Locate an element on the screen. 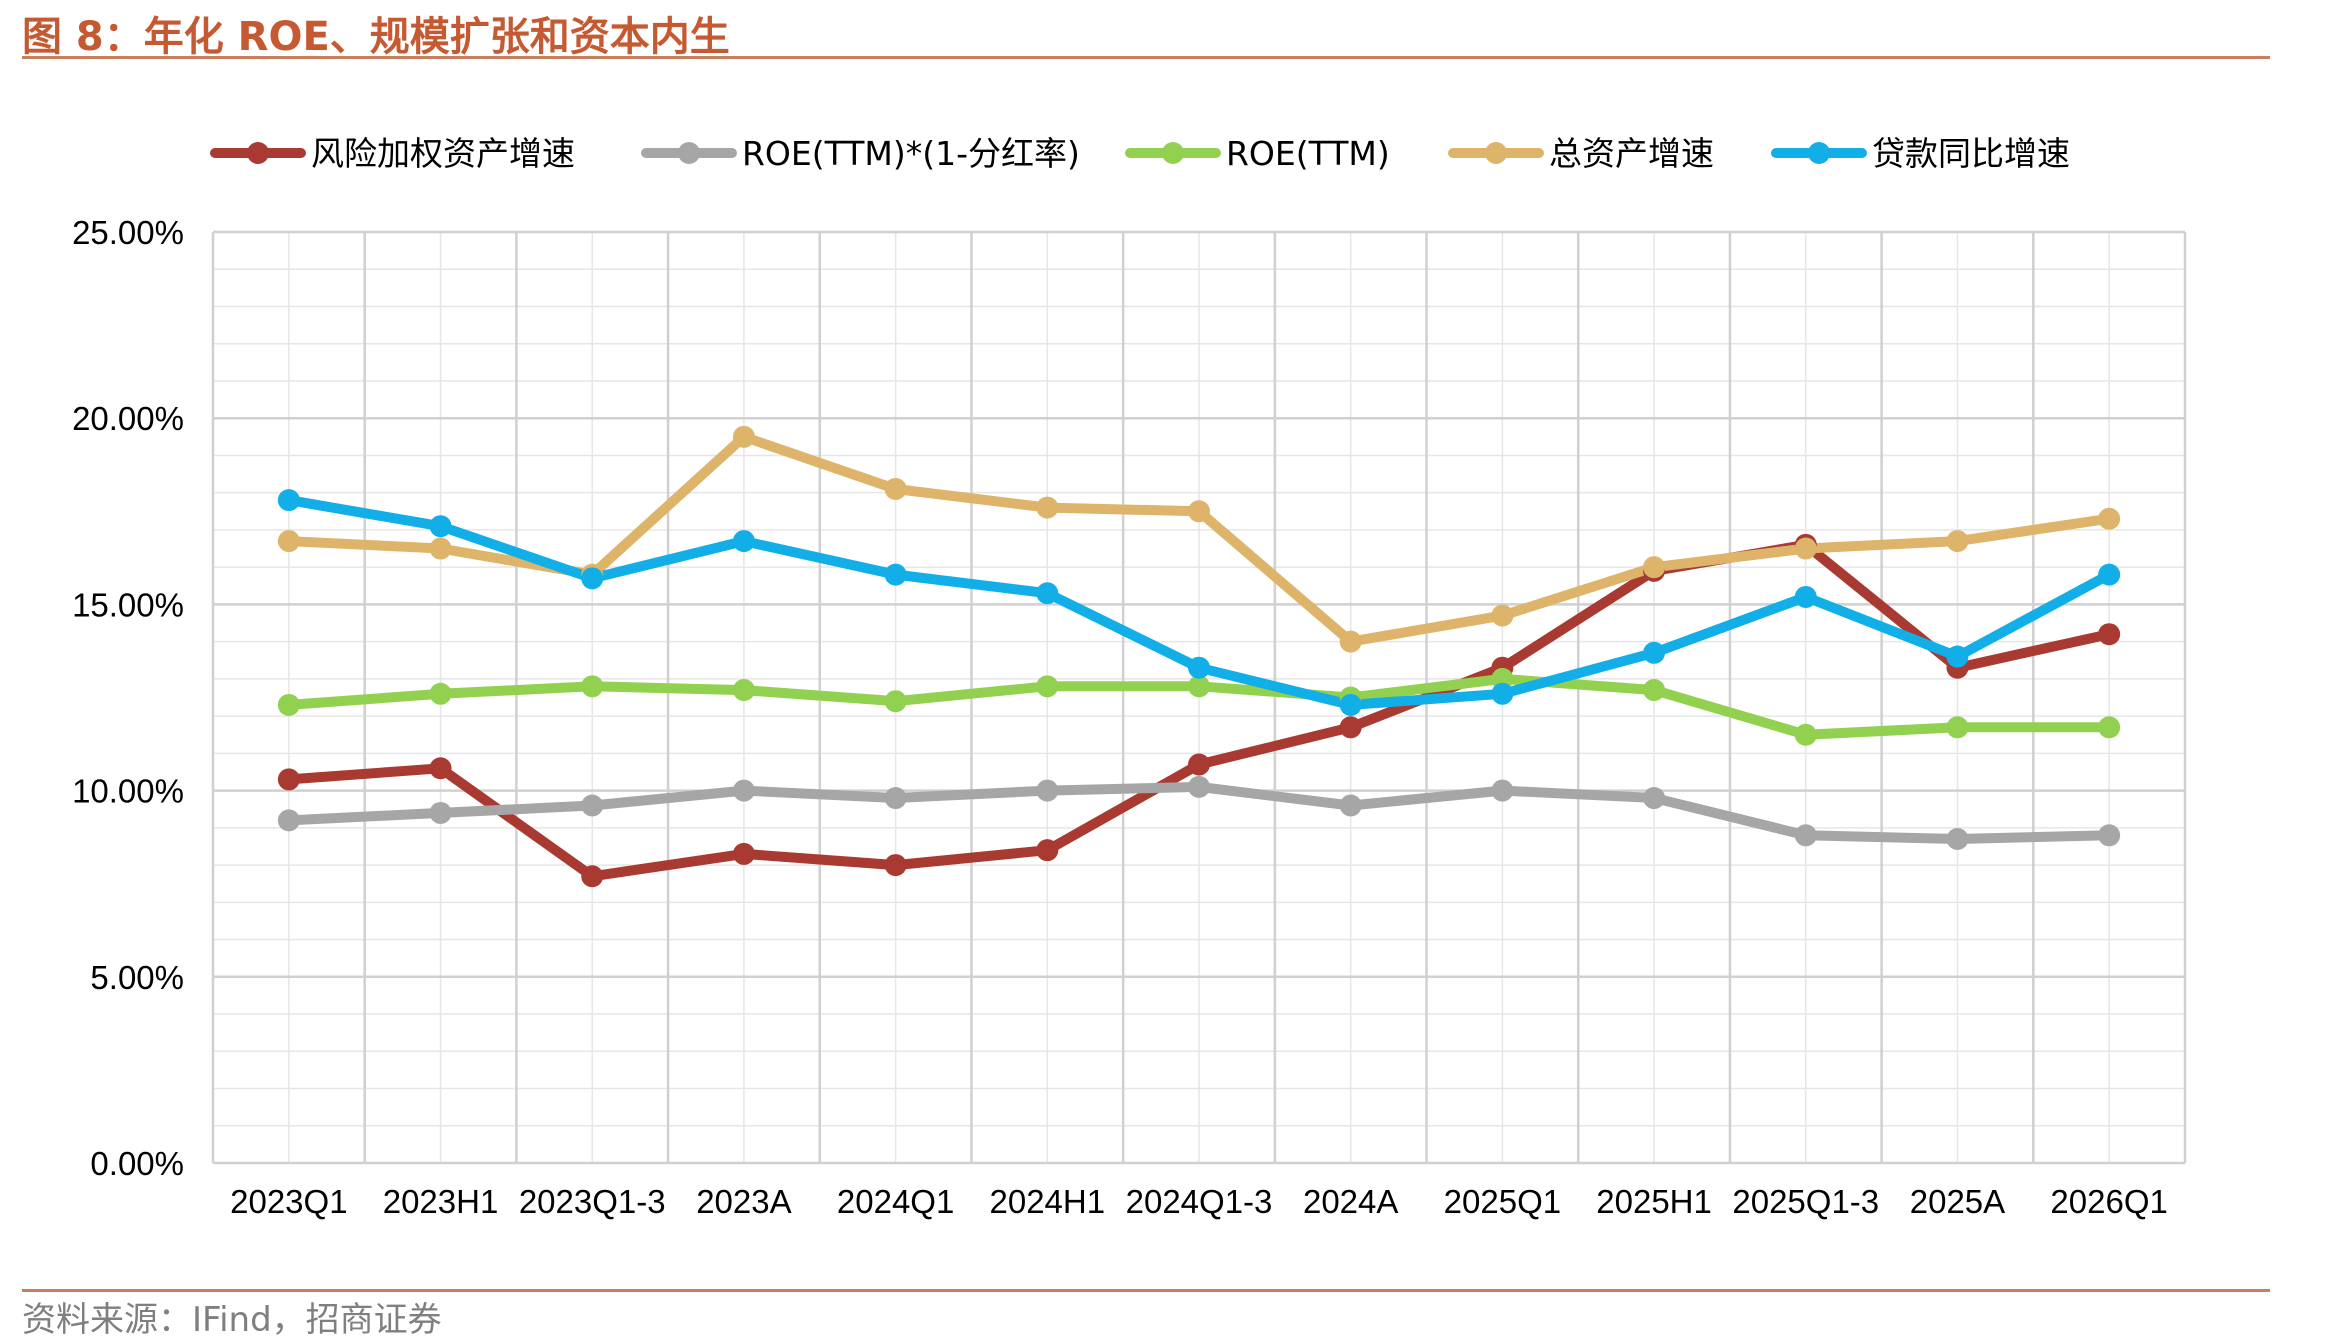  legend-label-2: ROE(TTM) is located at coordinates (1308, 153).